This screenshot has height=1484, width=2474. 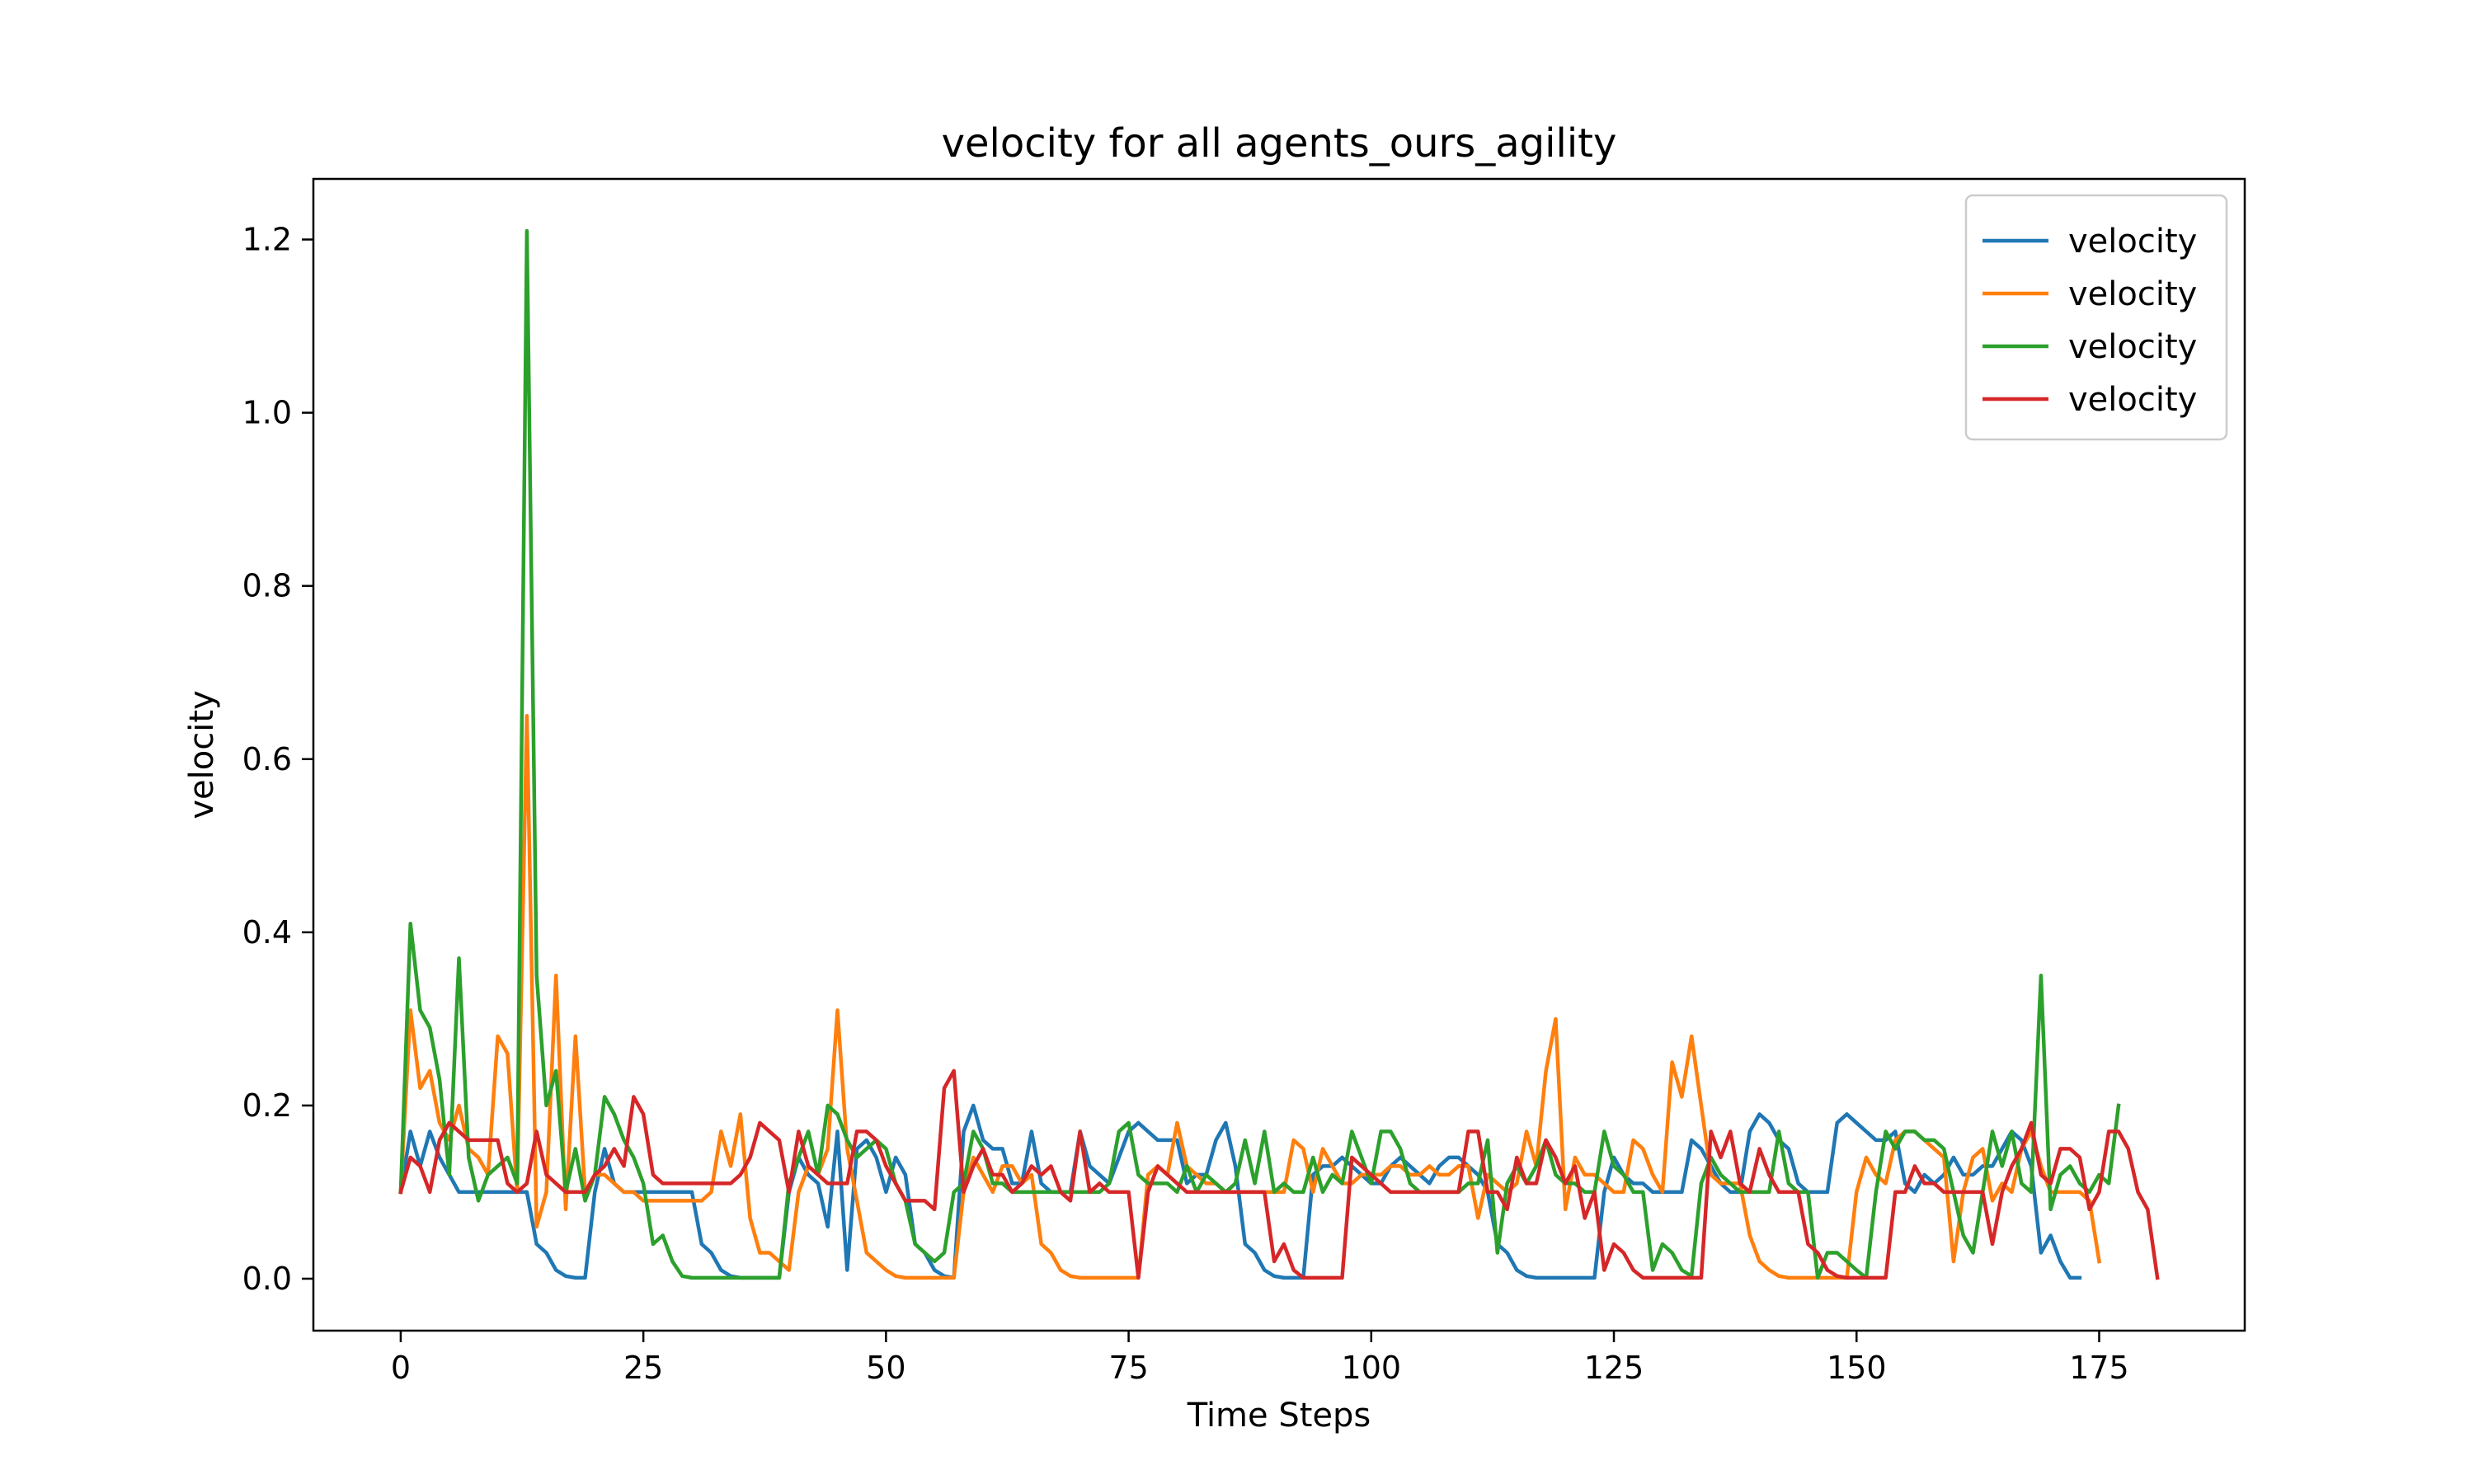 What do you see at coordinates (267, 1105) in the screenshot?
I see `y-tick-label: 0.2` at bounding box center [267, 1105].